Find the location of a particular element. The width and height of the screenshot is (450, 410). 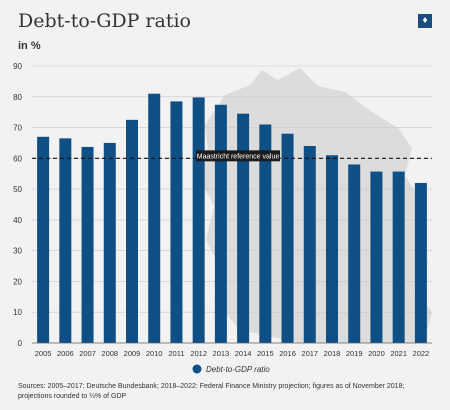

y-tick-label: 30 is located at coordinates (17, 251).